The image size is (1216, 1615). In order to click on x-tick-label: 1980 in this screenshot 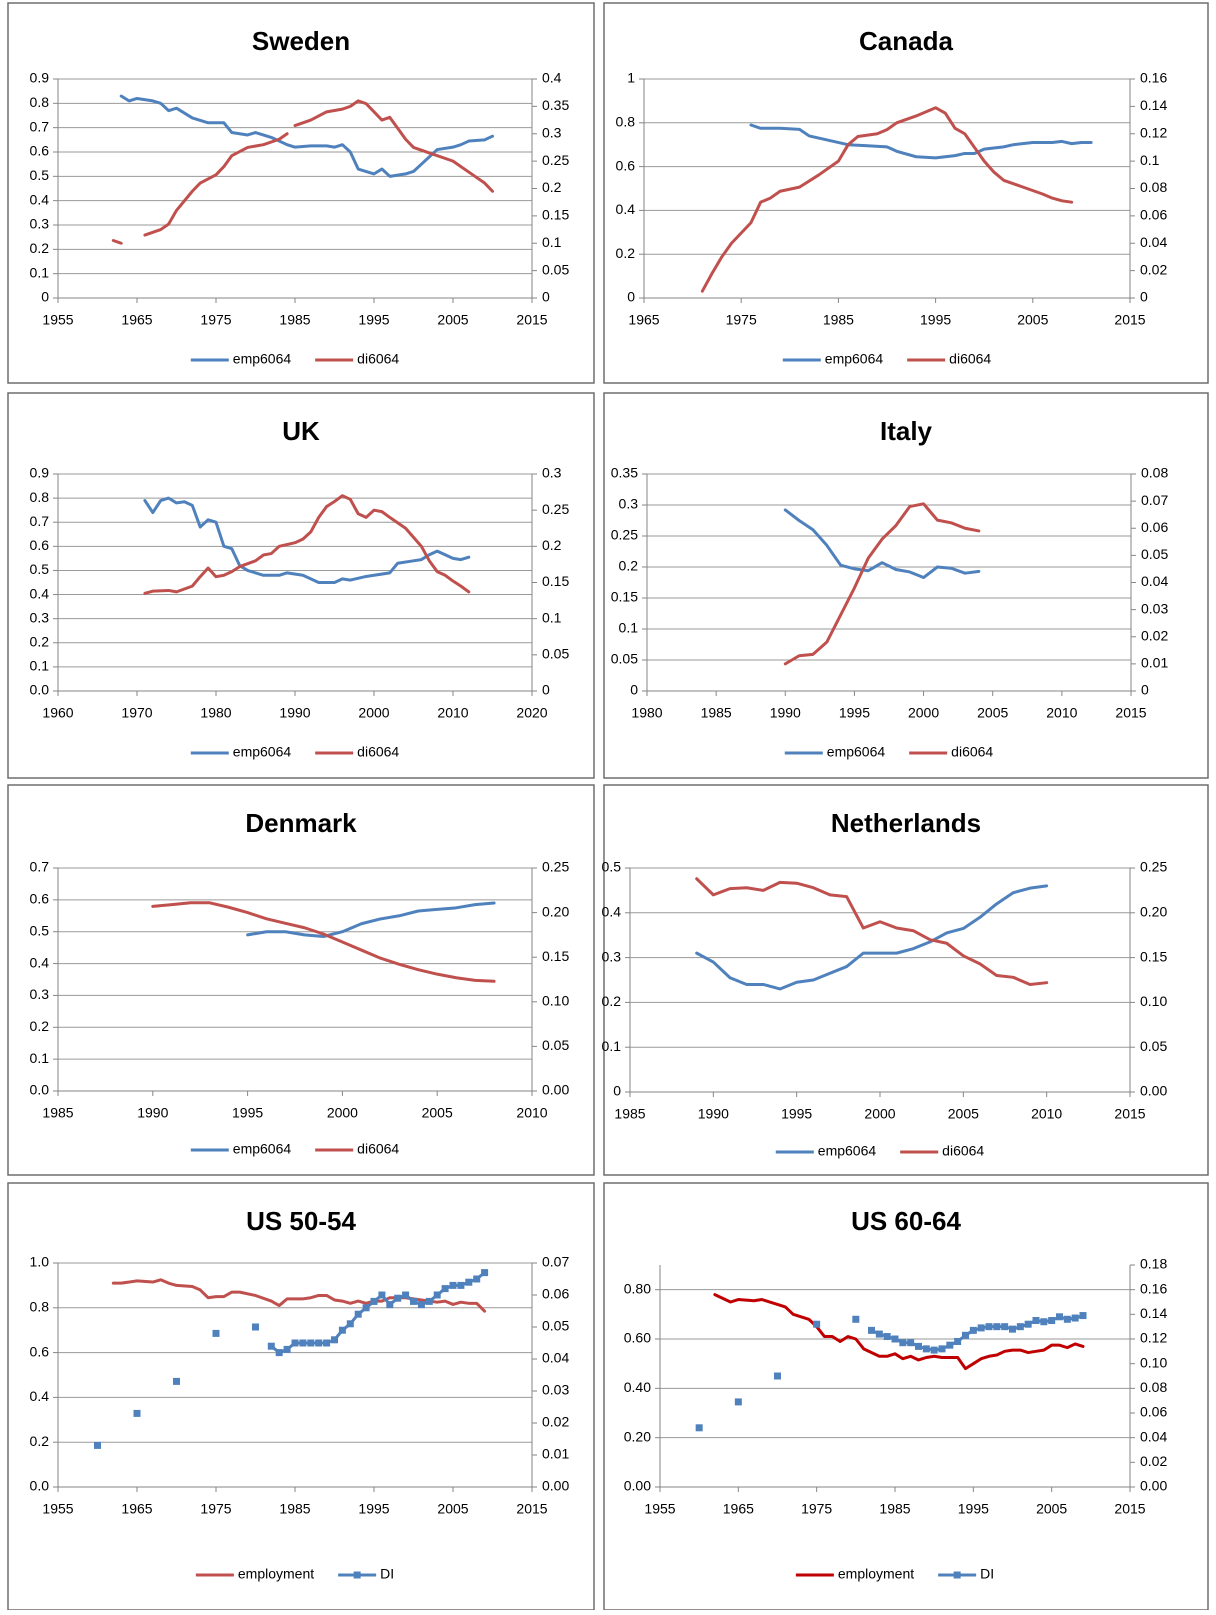, I will do `click(646, 713)`.